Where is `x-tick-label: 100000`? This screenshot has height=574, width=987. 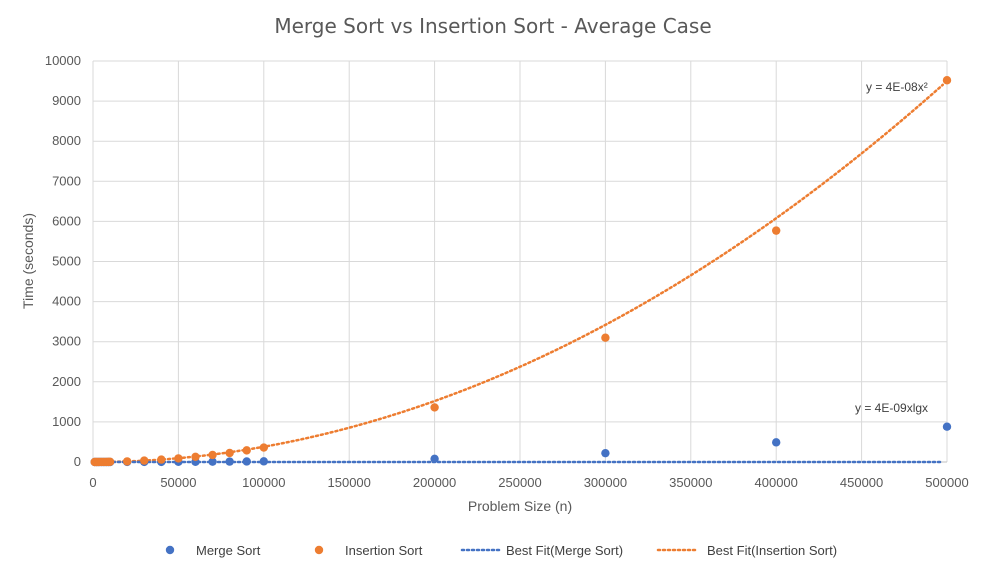 x-tick-label: 100000 is located at coordinates (263, 482).